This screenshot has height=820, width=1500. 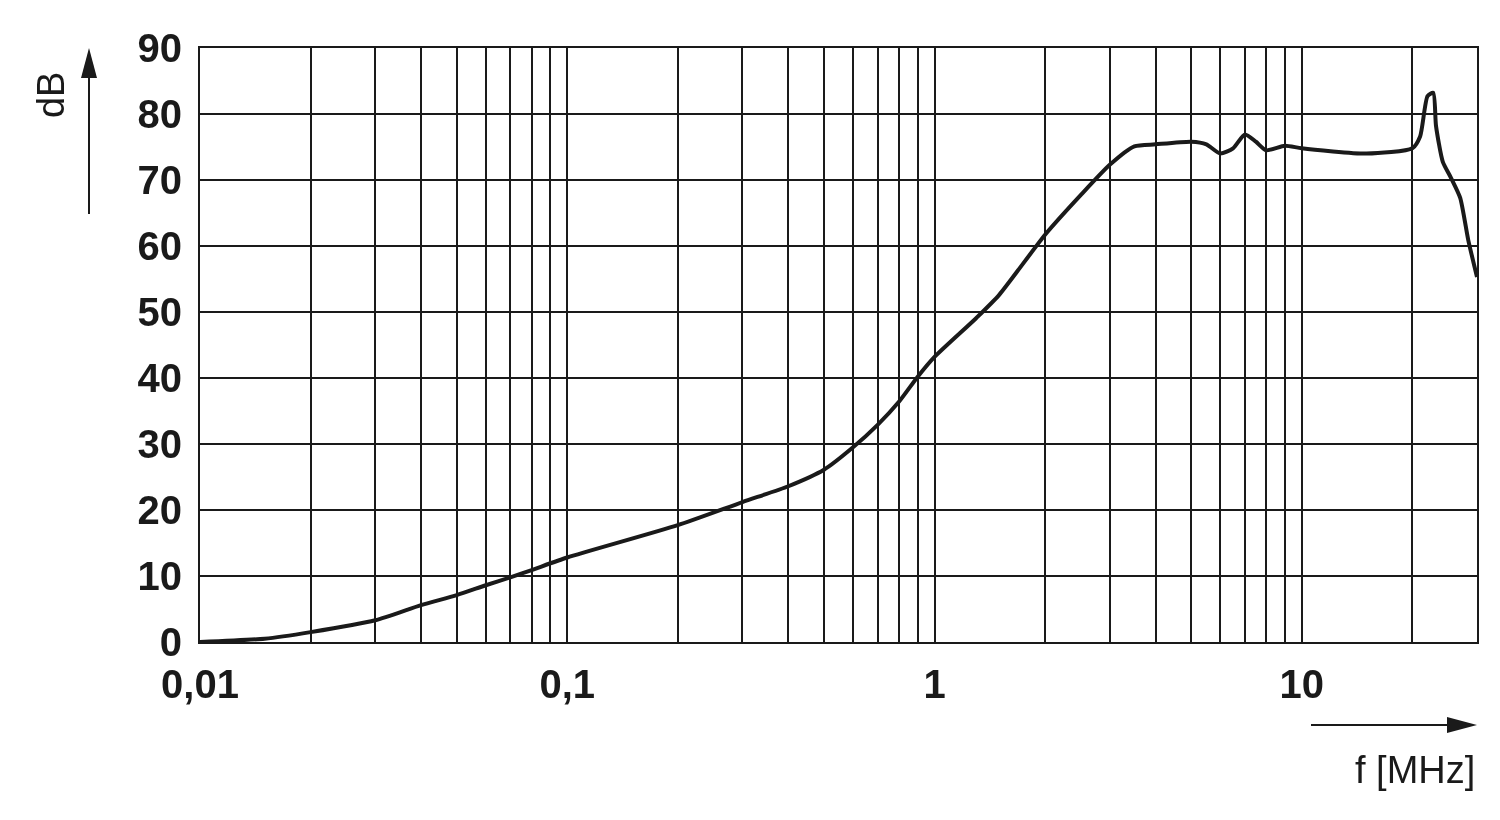 I want to click on y-tick-label: 0, so click(x=170, y=642).